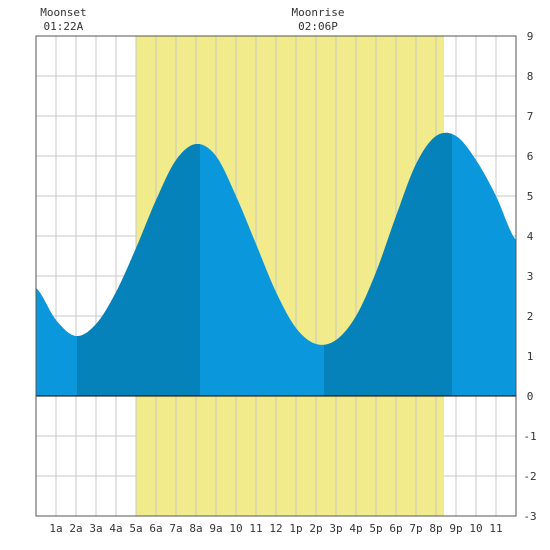 Image resolution: width=550 pixels, height=550 pixels. Describe the element at coordinates (529, 476) in the screenshot. I see `y-tick-label: -2` at that location.